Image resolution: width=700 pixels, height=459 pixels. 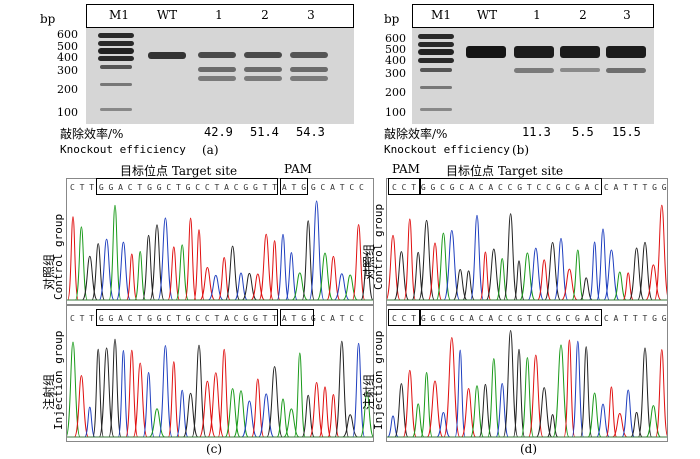 What do you see at coordinates (626, 132) in the screenshot?
I see `efficiency-value: 15.5` at bounding box center [626, 132].